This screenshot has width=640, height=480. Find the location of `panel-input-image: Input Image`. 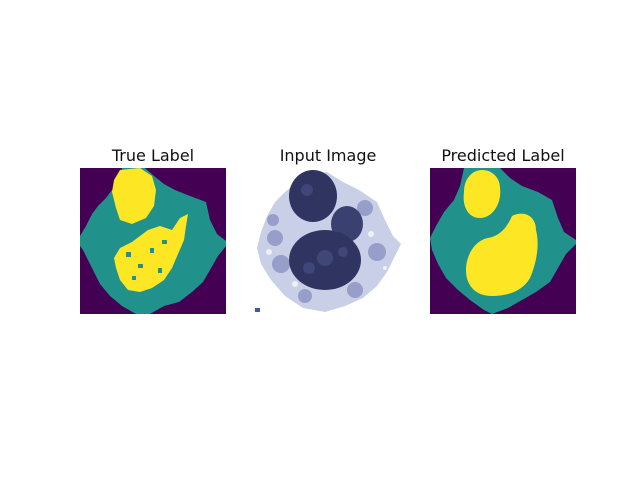

panel-input-image: Input Image is located at coordinates (328, 228).